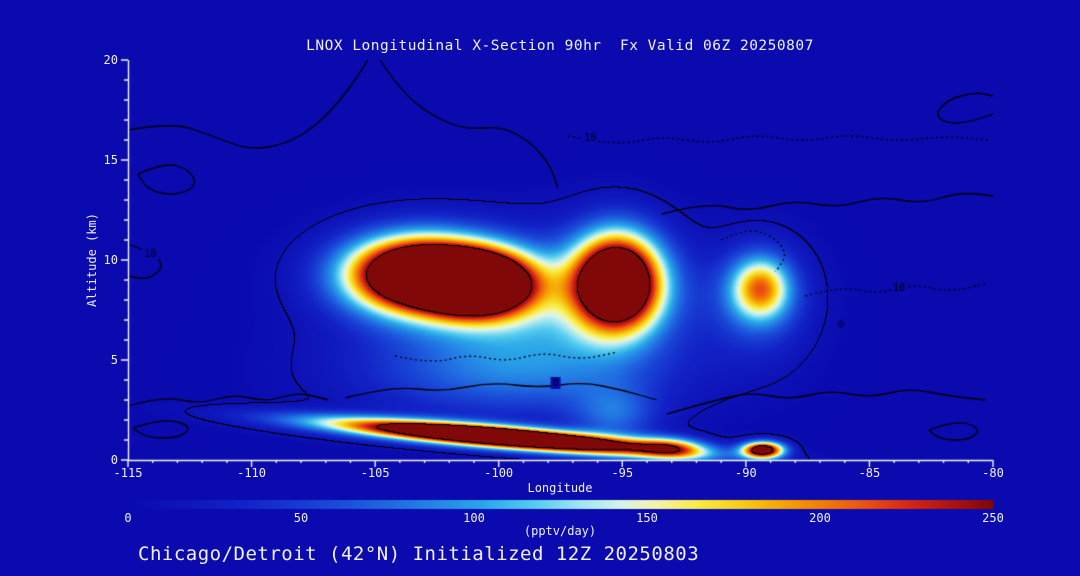 The width and height of the screenshot is (1080, 576). I want to click on y-tick-label: 15, so click(110, 160).